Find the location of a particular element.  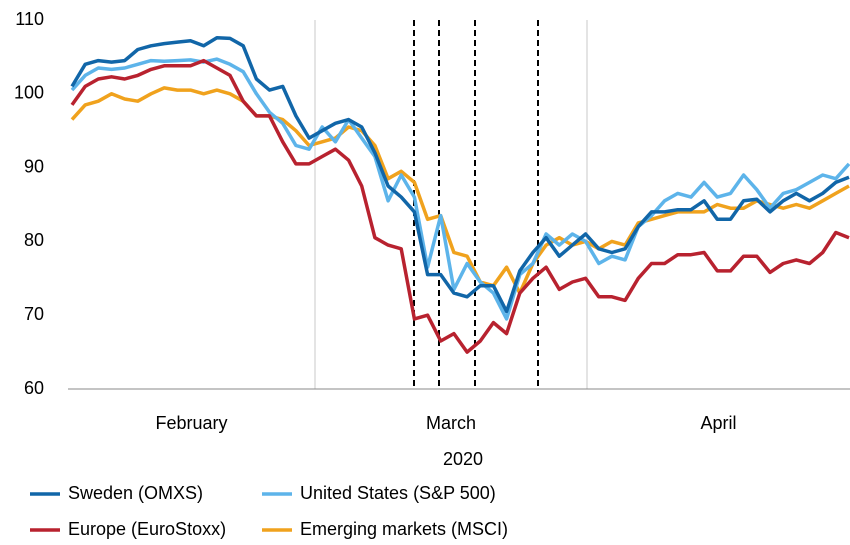

legend-label: Europe (EuroStoxx) is located at coordinates (147, 529).